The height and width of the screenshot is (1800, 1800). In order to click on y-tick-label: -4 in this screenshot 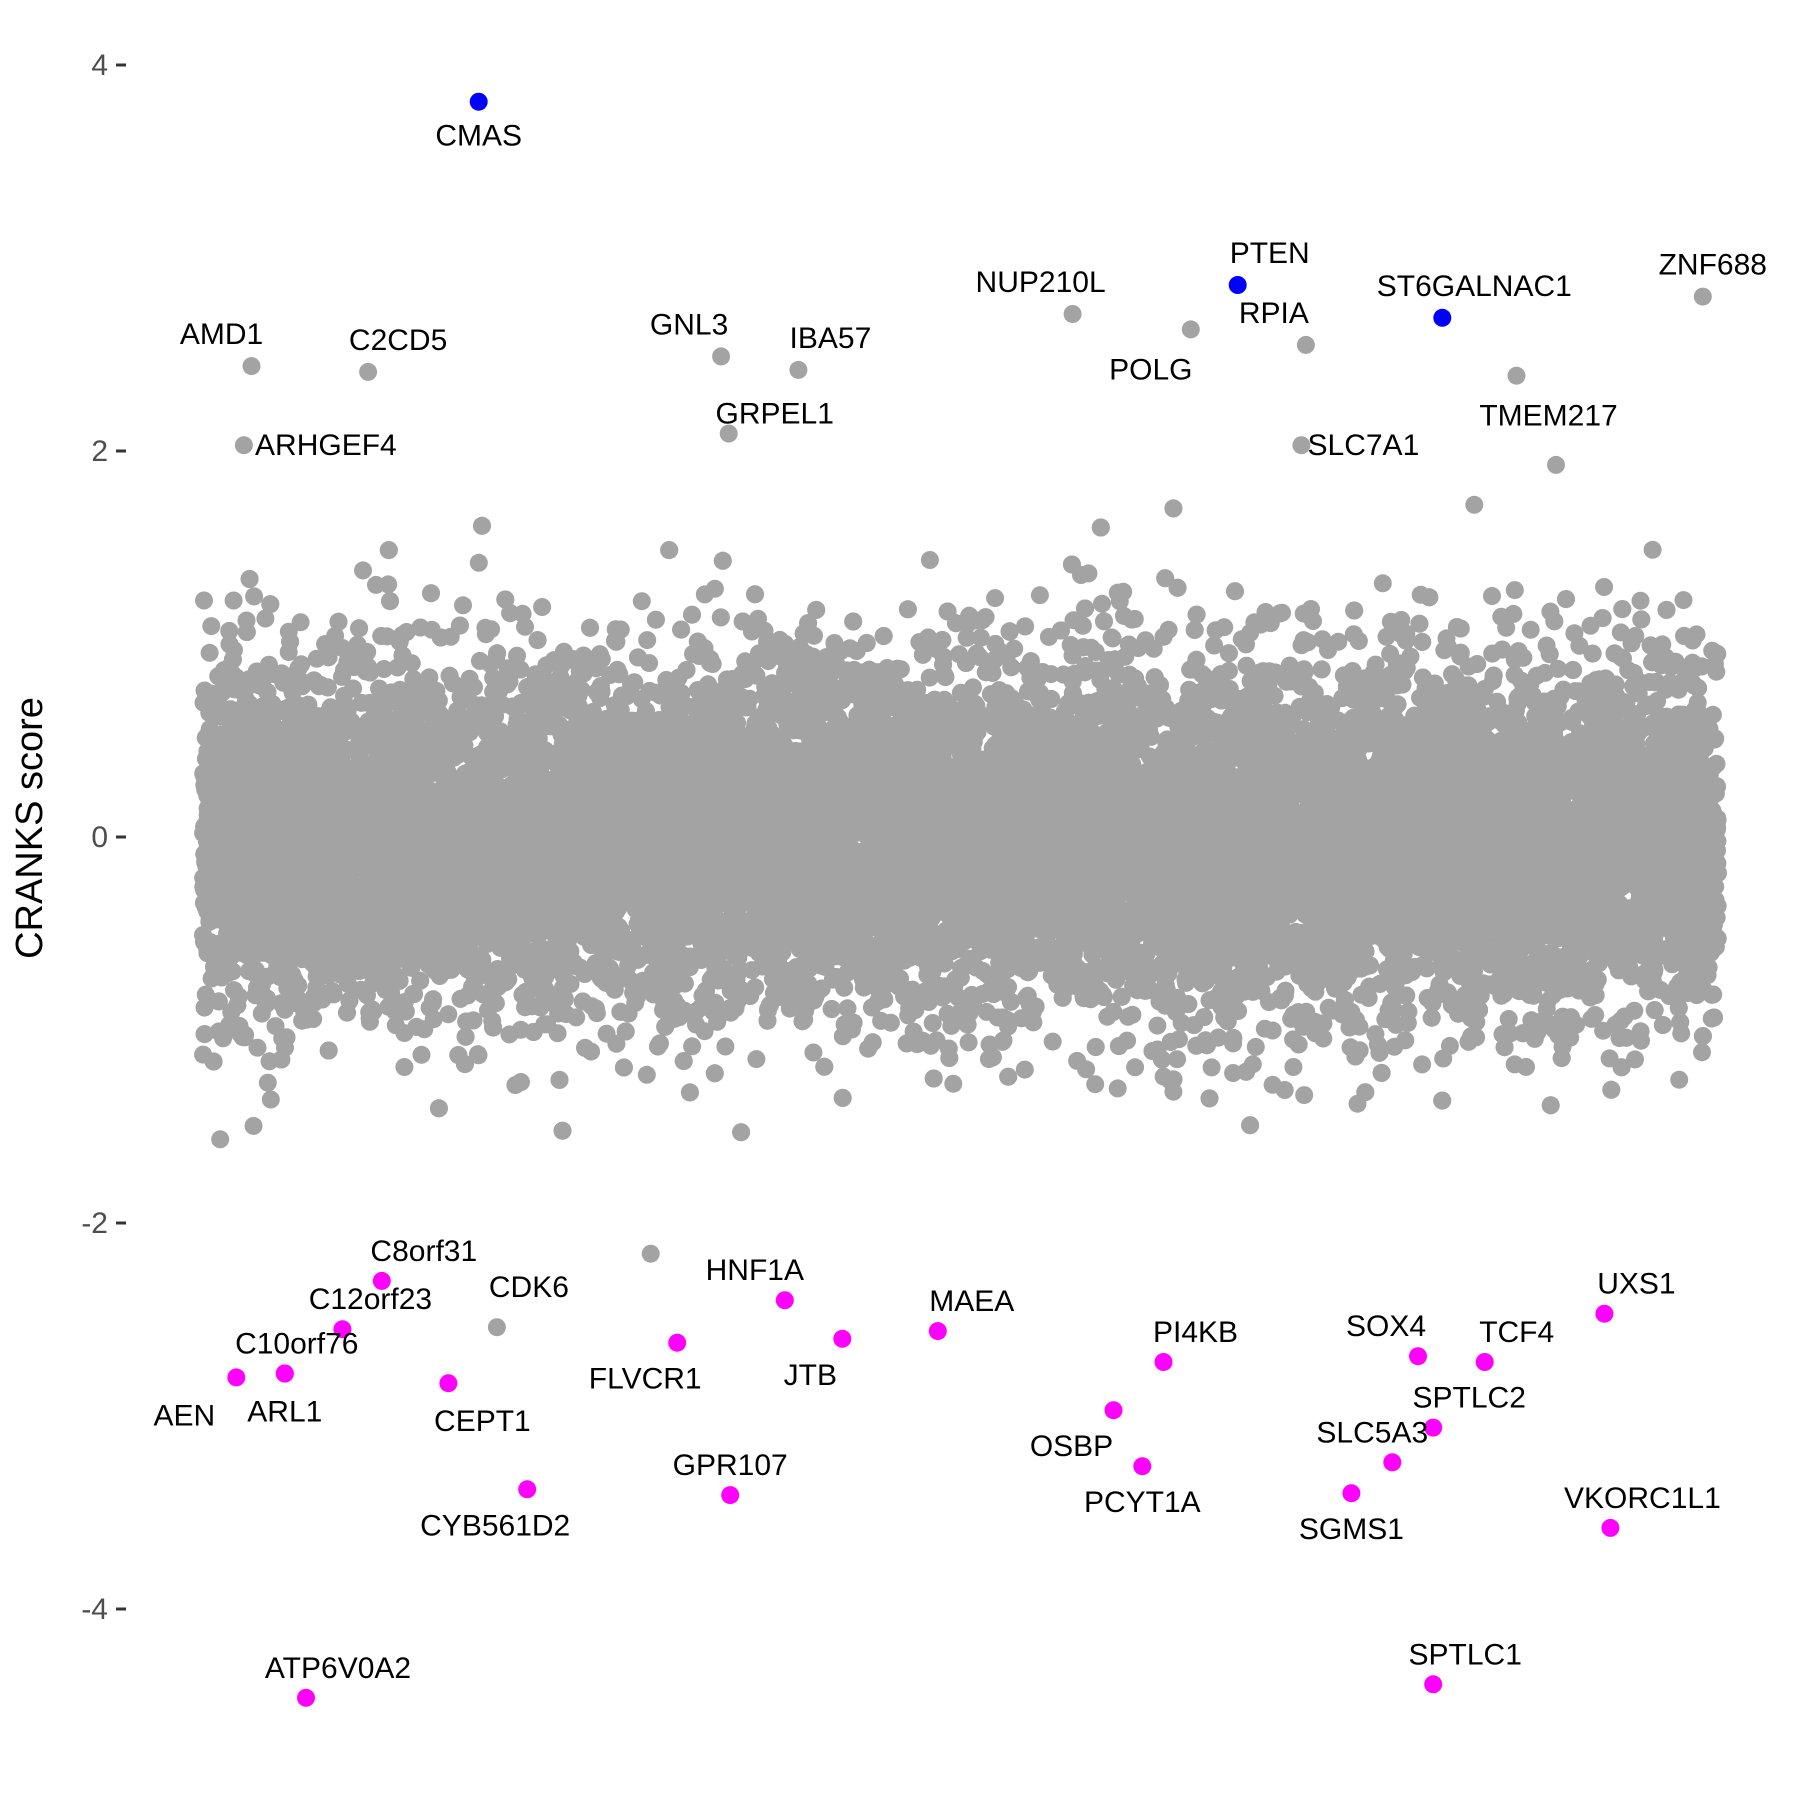, I will do `click(94, 1609)`.